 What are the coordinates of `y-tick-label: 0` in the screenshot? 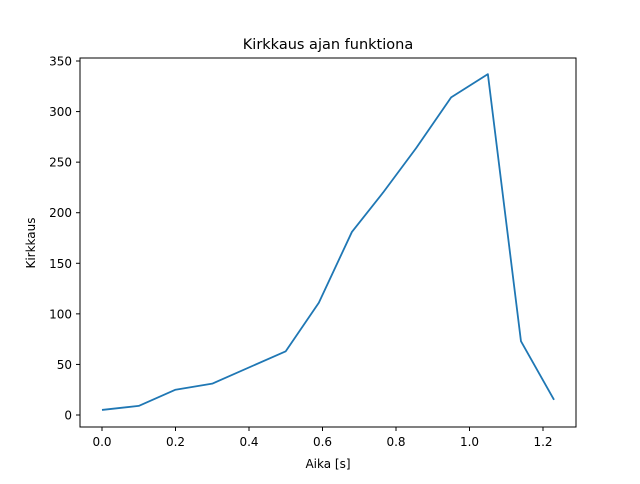 It's located at (68, 416).